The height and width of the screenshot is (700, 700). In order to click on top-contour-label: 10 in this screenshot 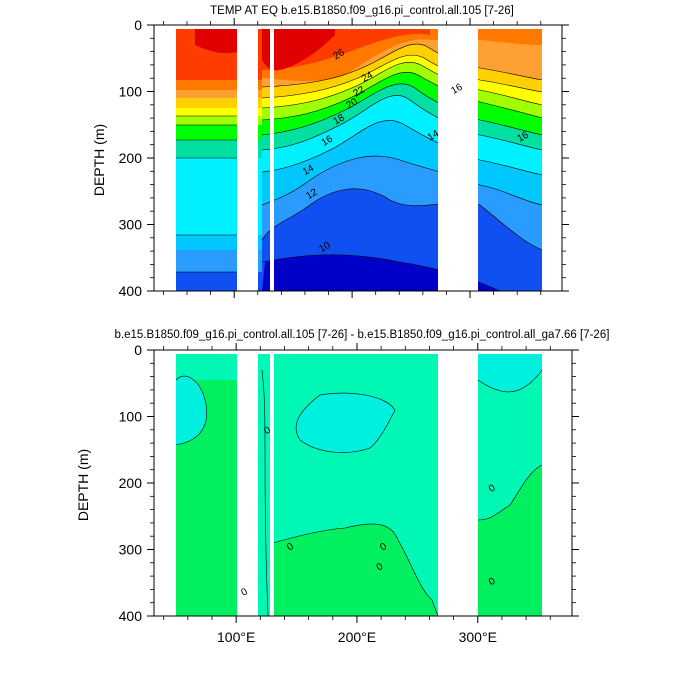, I will do `click(325, 247)`.